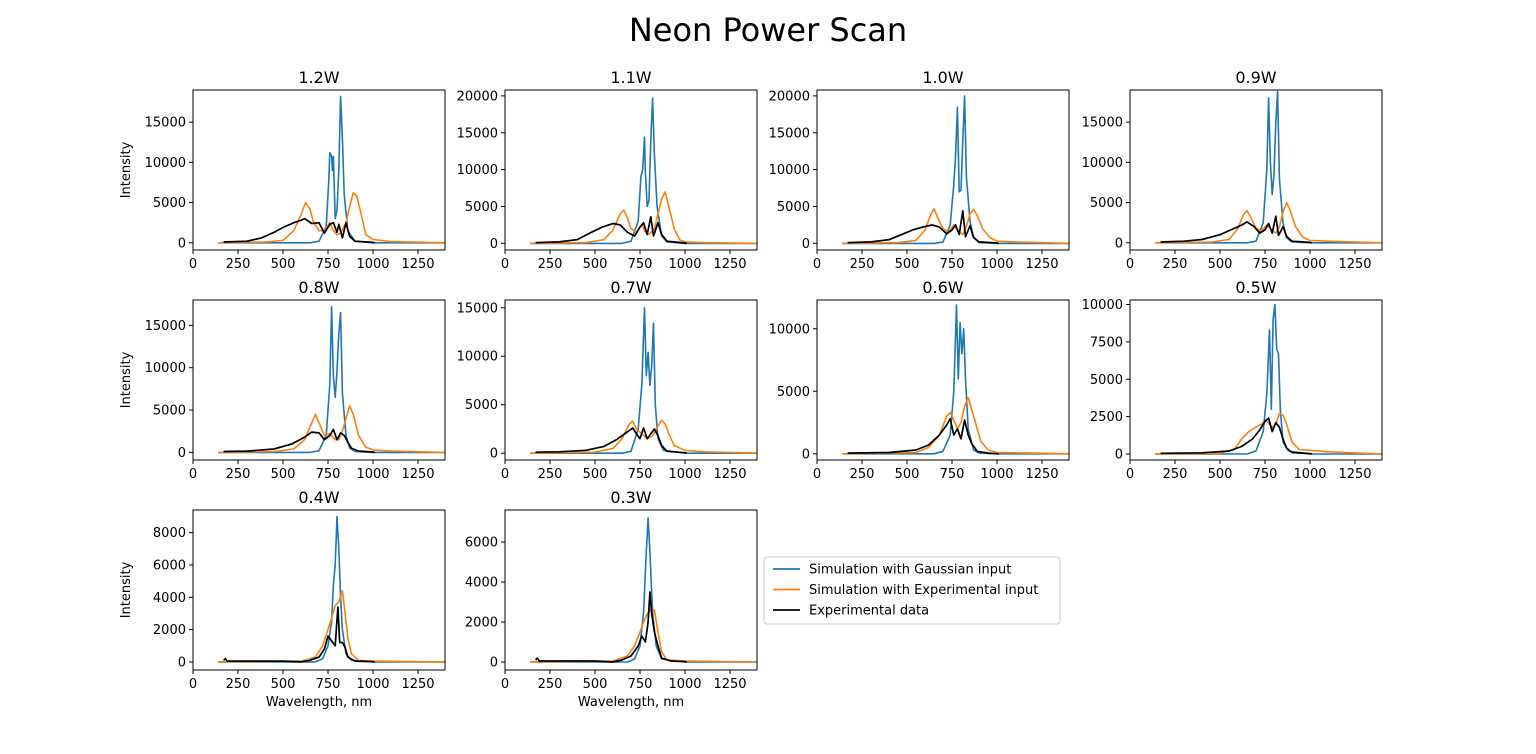  I want to click on subplot-8: 0 250 500 750 1000 1250 0 2500 5000 7500 10000 0.5W, so click(1232, 380).